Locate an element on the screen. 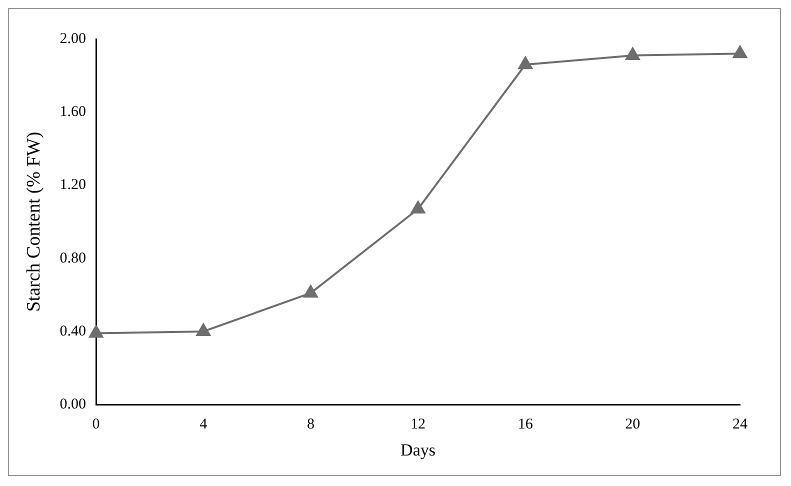 The width and height of the screenshot is (791, 486). y-axis-title: Starch Content (% FW) is located at coordinates (33, 222).